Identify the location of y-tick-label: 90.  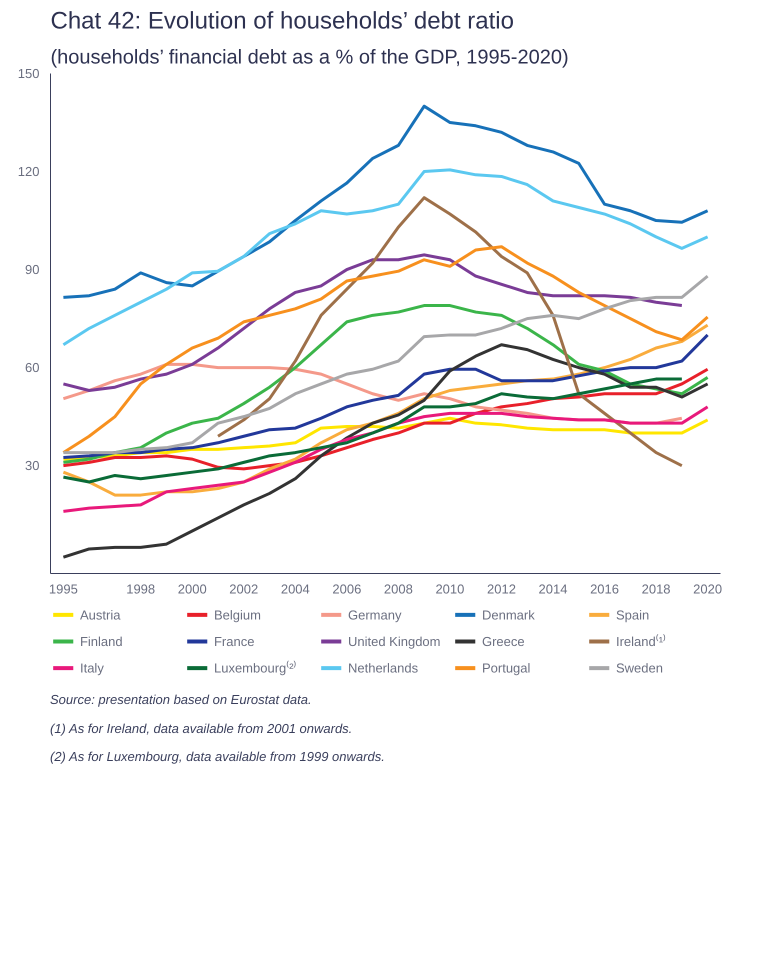
(32, 270).